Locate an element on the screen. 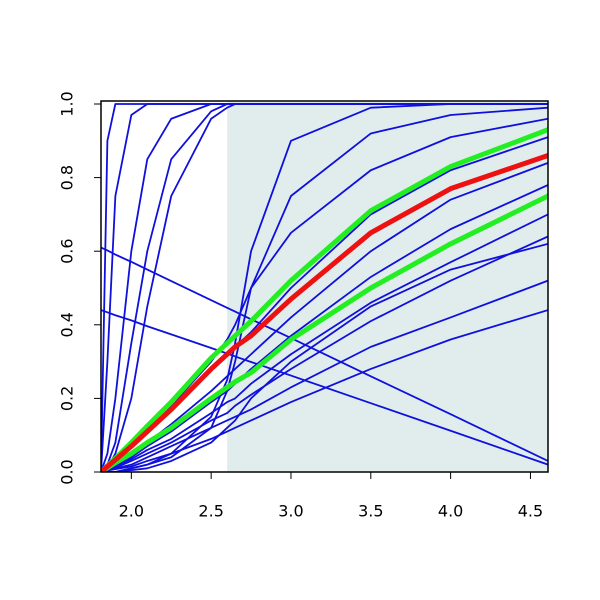  y-tick-label: 1.0 is located at coordinates (67, 103).